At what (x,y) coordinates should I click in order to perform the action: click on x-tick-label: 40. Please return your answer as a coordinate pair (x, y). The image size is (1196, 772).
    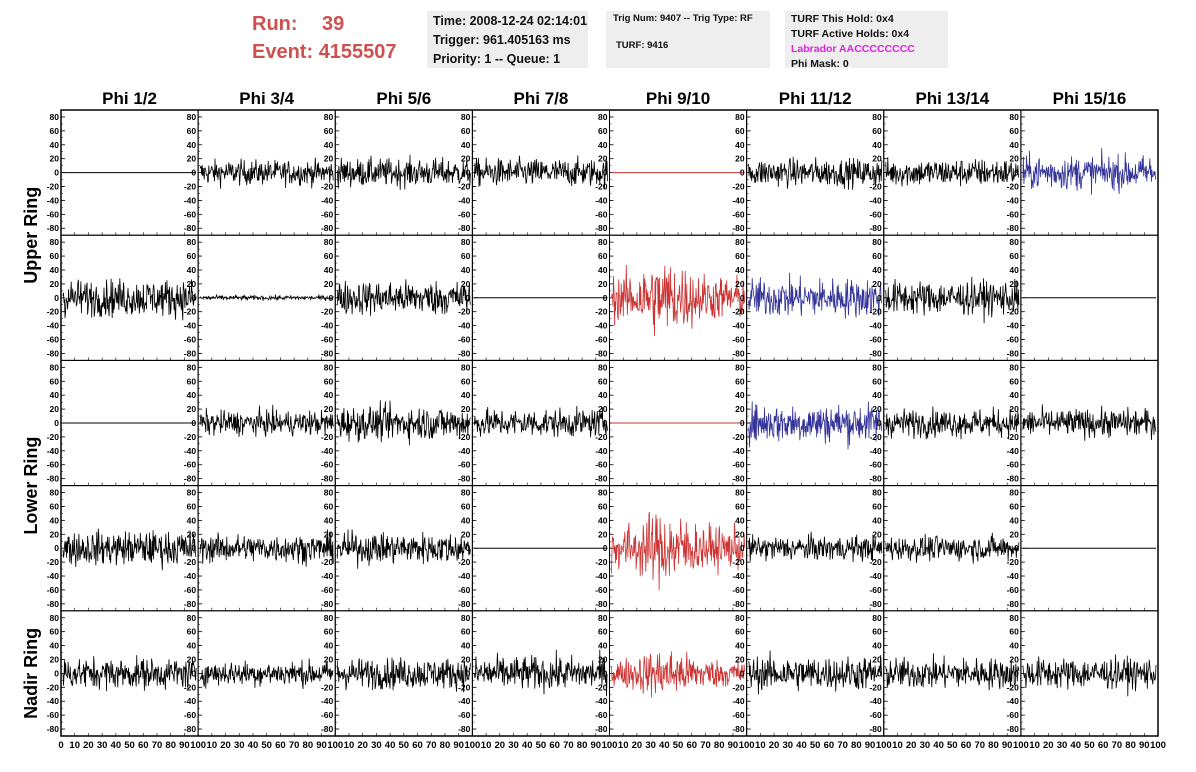
    Looking at the image, I should click on (390, 745).